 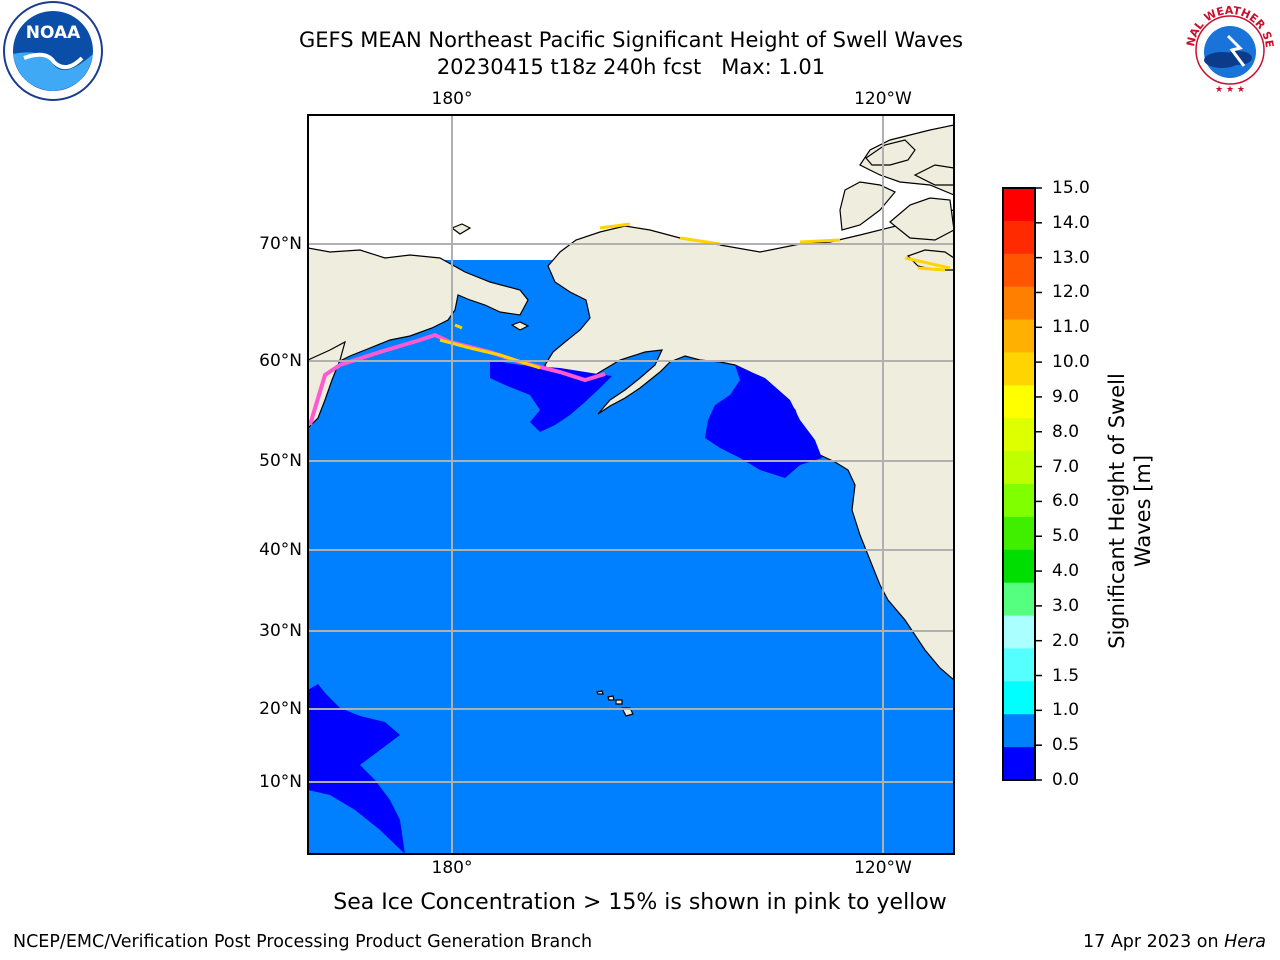 What do you see at coordinates (452, 868) in the screenshot?
I see `lon-label-bottom-180: 180°` at bounding box center [452, 868].